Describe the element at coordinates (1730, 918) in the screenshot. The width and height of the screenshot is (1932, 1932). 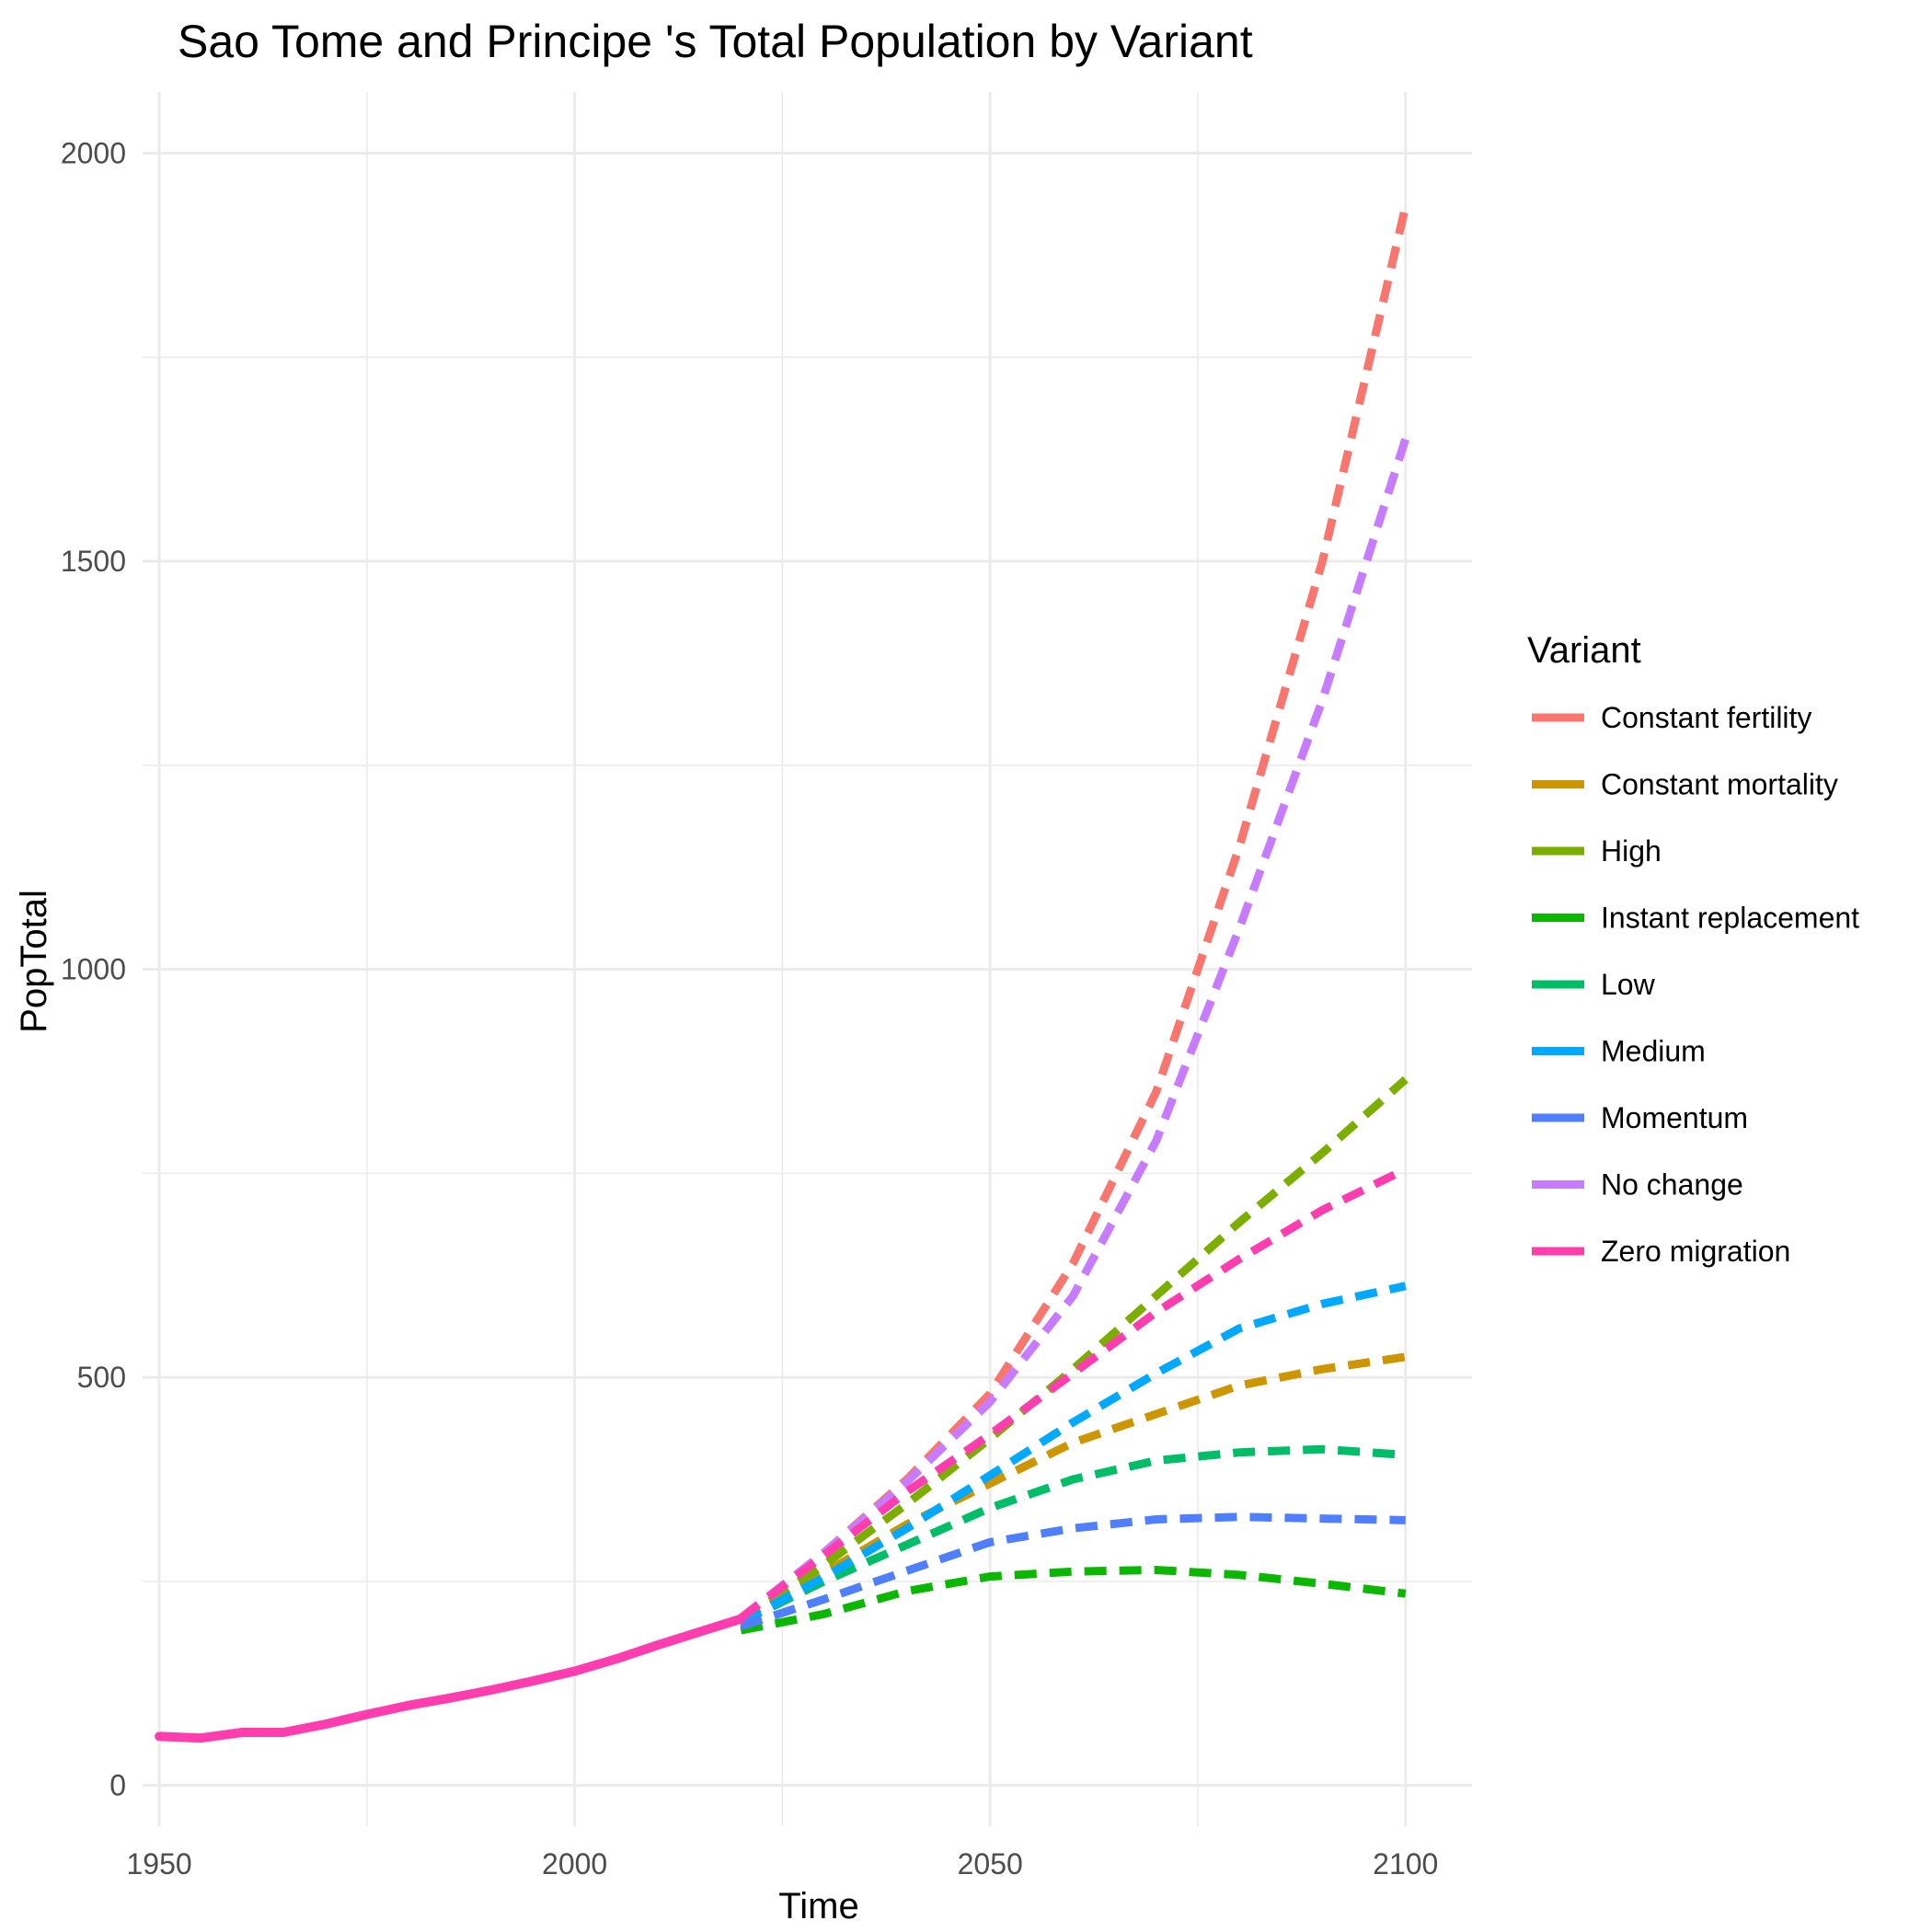
I see `legend-label-instant-replacement: Instant replacement` at that location.